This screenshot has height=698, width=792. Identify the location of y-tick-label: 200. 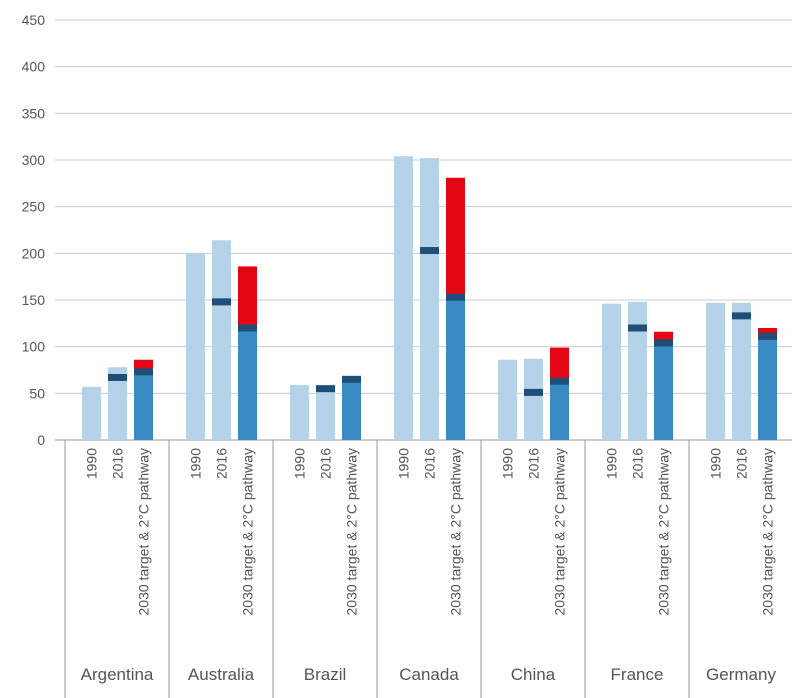
(34, 253).